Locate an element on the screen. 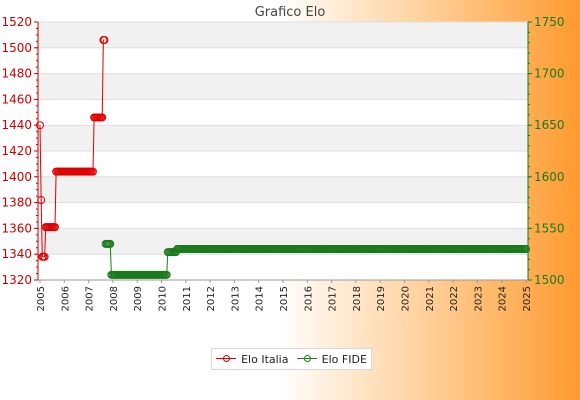 The image size is (580, 400). y-right-tick-label: 1600 is located at coordinates (549, 177).